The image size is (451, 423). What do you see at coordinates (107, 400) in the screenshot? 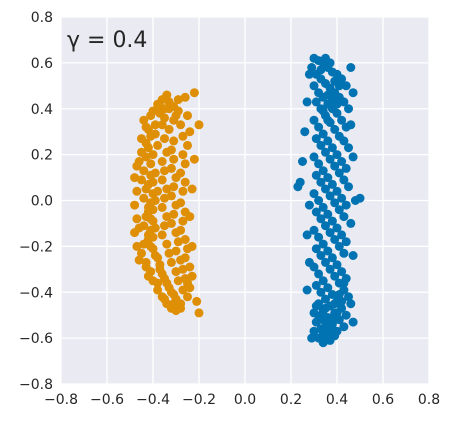
I see `x-tick-label: −0.6` at bounding box center [107, 400].